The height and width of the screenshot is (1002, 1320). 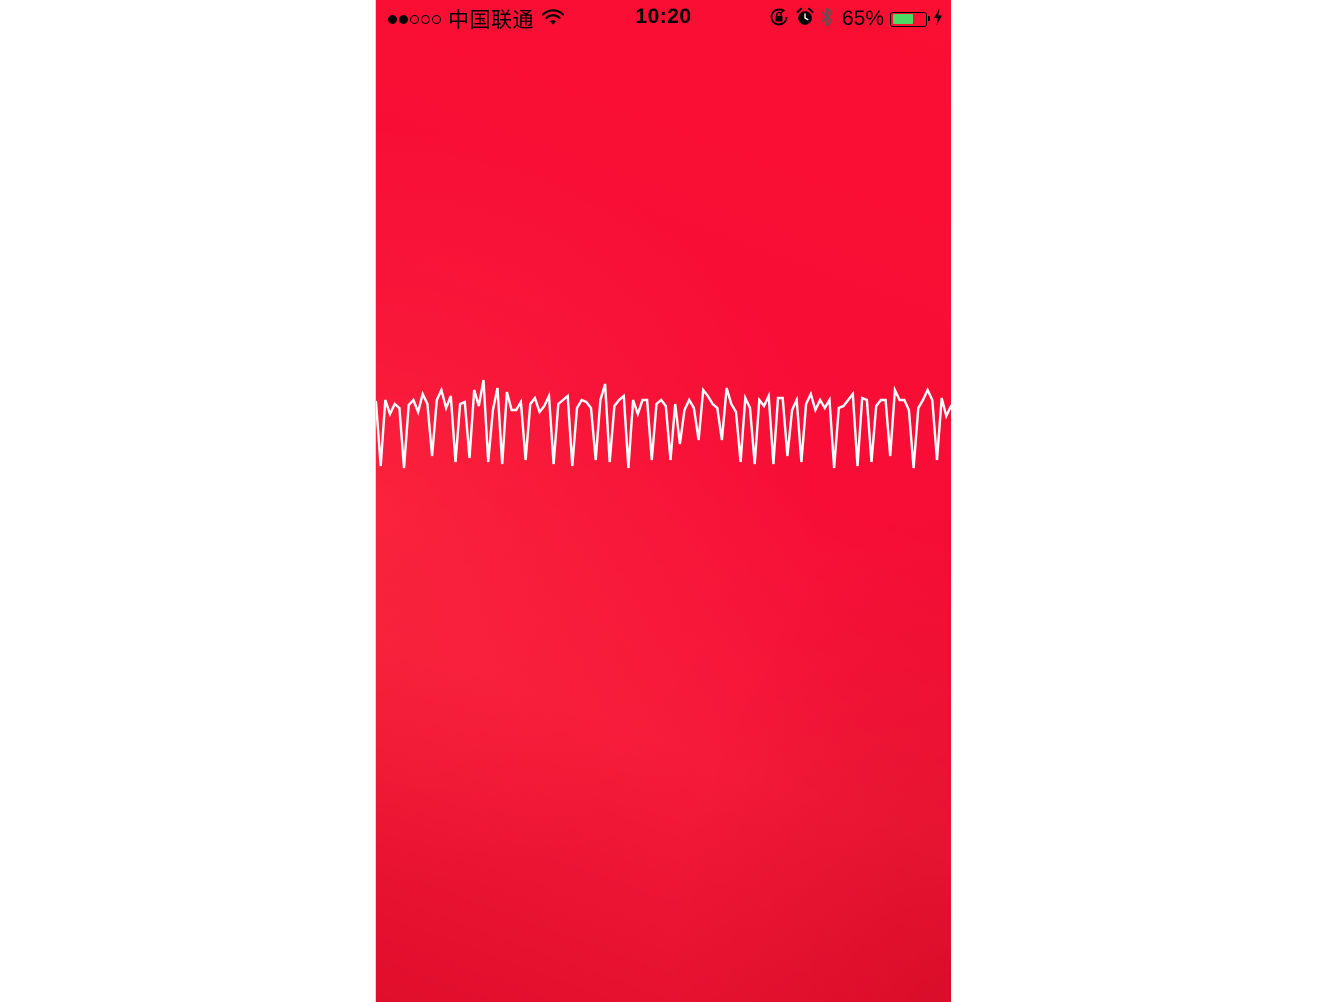 What do you see at coordinates (827, 19) in the screenshot?
I see `bluetooth-icon` at bounding box center [827, 19].